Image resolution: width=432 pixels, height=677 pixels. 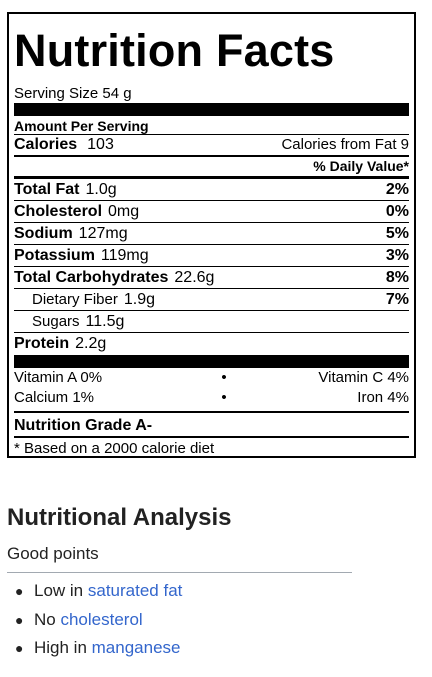 I want to click on good-points-heading: Good points, so click(x=179, y=557).